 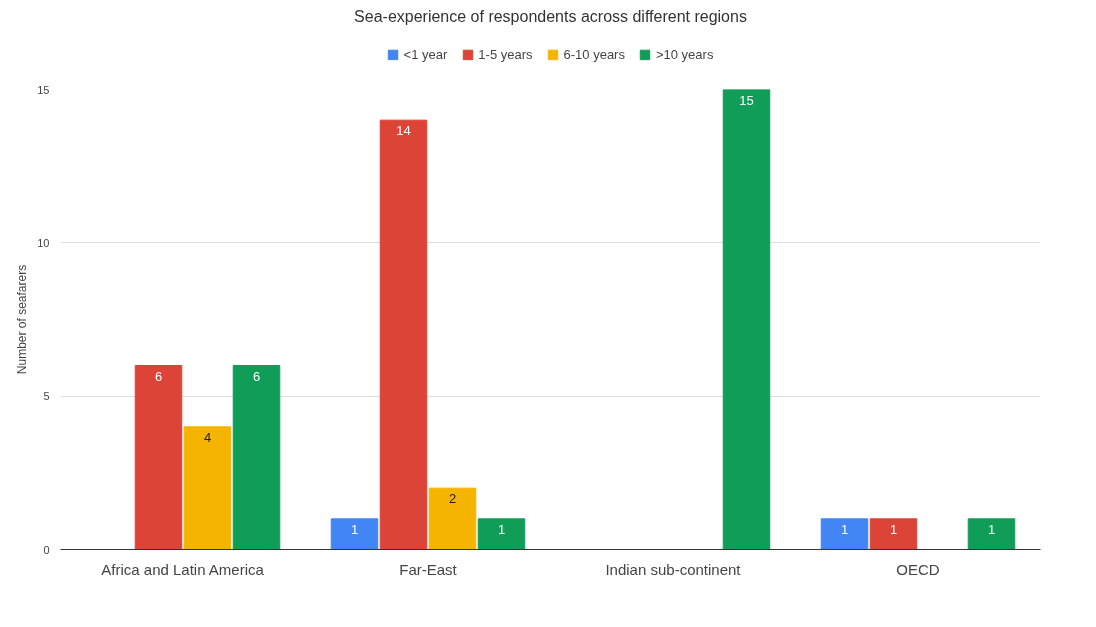 What do you see at coordinates (46, 396) in the screenshot?
I see `y-tick-label: 5` at bounding box center [46, 396].